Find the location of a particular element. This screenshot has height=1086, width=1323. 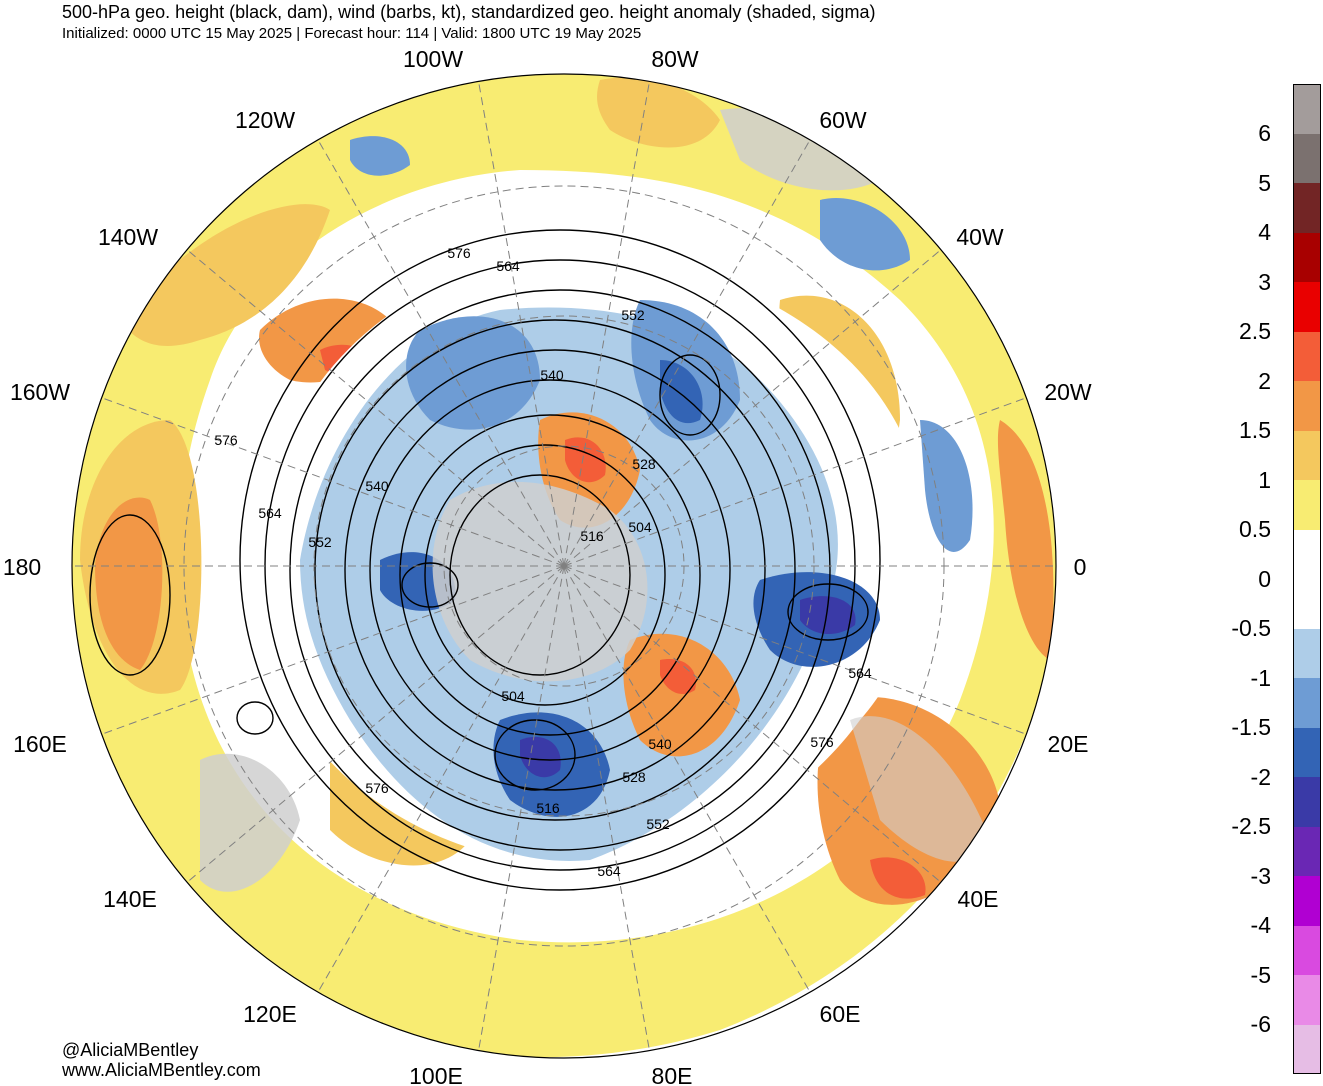

lon-label-180: 180 is located at coordinates (22, 567).